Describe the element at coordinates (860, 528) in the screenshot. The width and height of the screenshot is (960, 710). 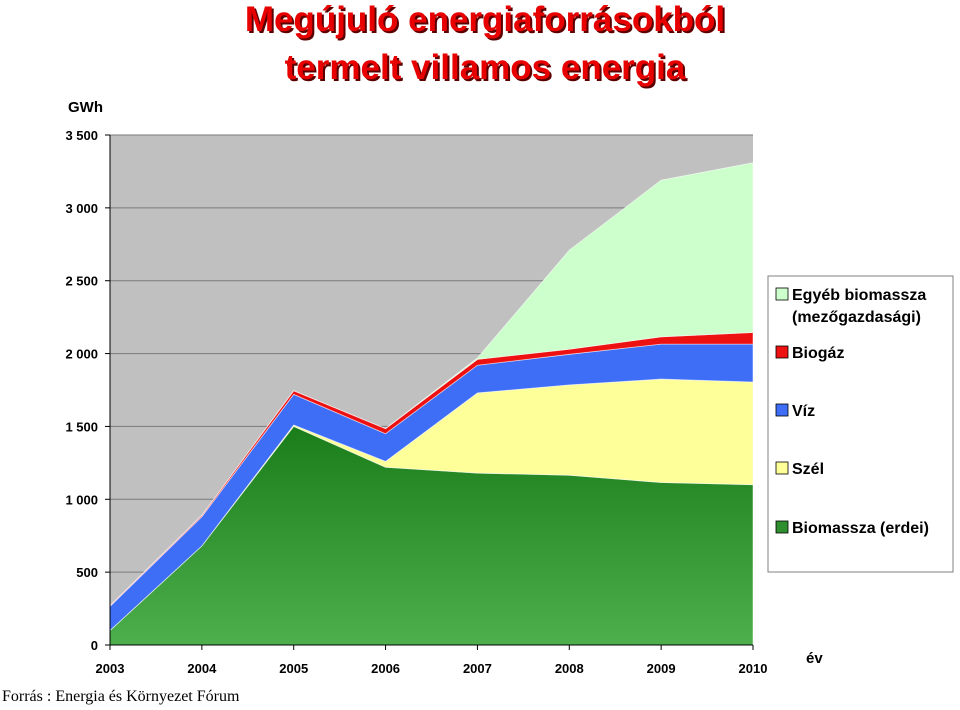
I see `legend-label-biomassza-erdei: Biomassza (erdei)` at that location.